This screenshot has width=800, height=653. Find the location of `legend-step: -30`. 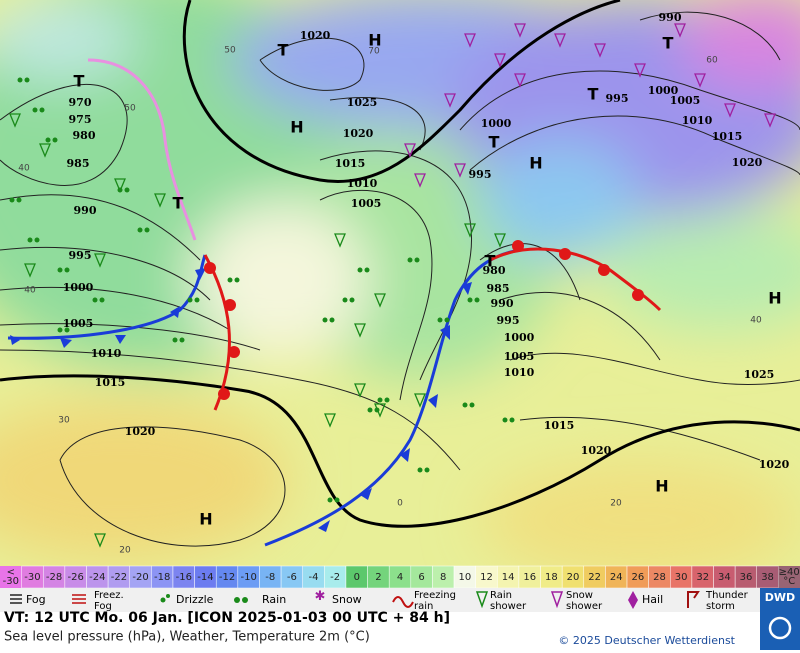

legend-step: -30 is located at coordinates (32, 577).